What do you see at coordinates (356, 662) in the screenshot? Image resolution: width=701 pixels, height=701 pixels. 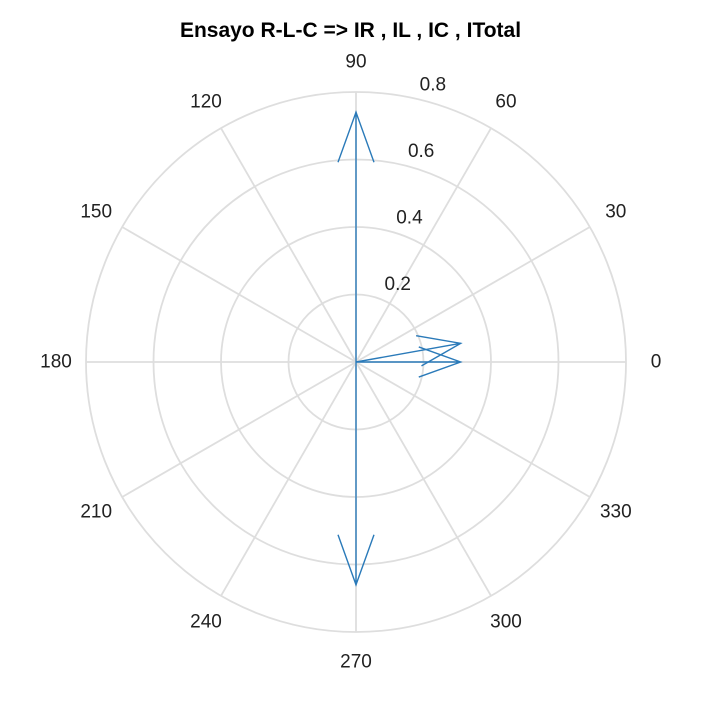 I see `angle-tick-label-270: 270` at bounding box center [356, 662].